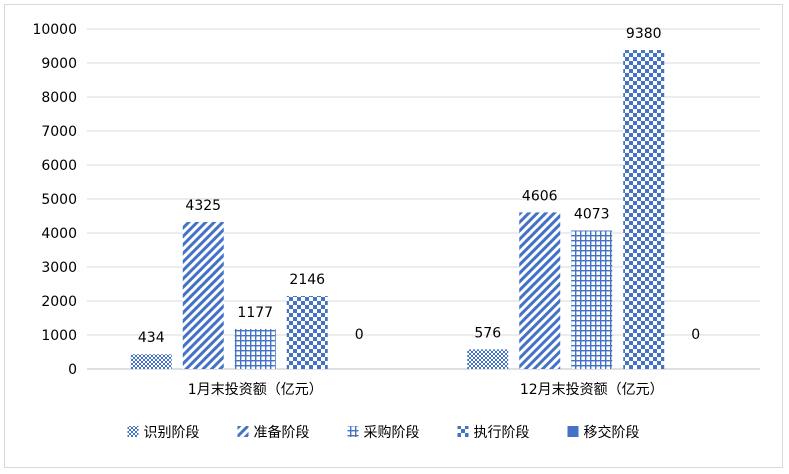  What do you see at coordinates (59, 268) in the screenshot?
I see `y-tick-label: 3000` at bounding box center [59, 268].